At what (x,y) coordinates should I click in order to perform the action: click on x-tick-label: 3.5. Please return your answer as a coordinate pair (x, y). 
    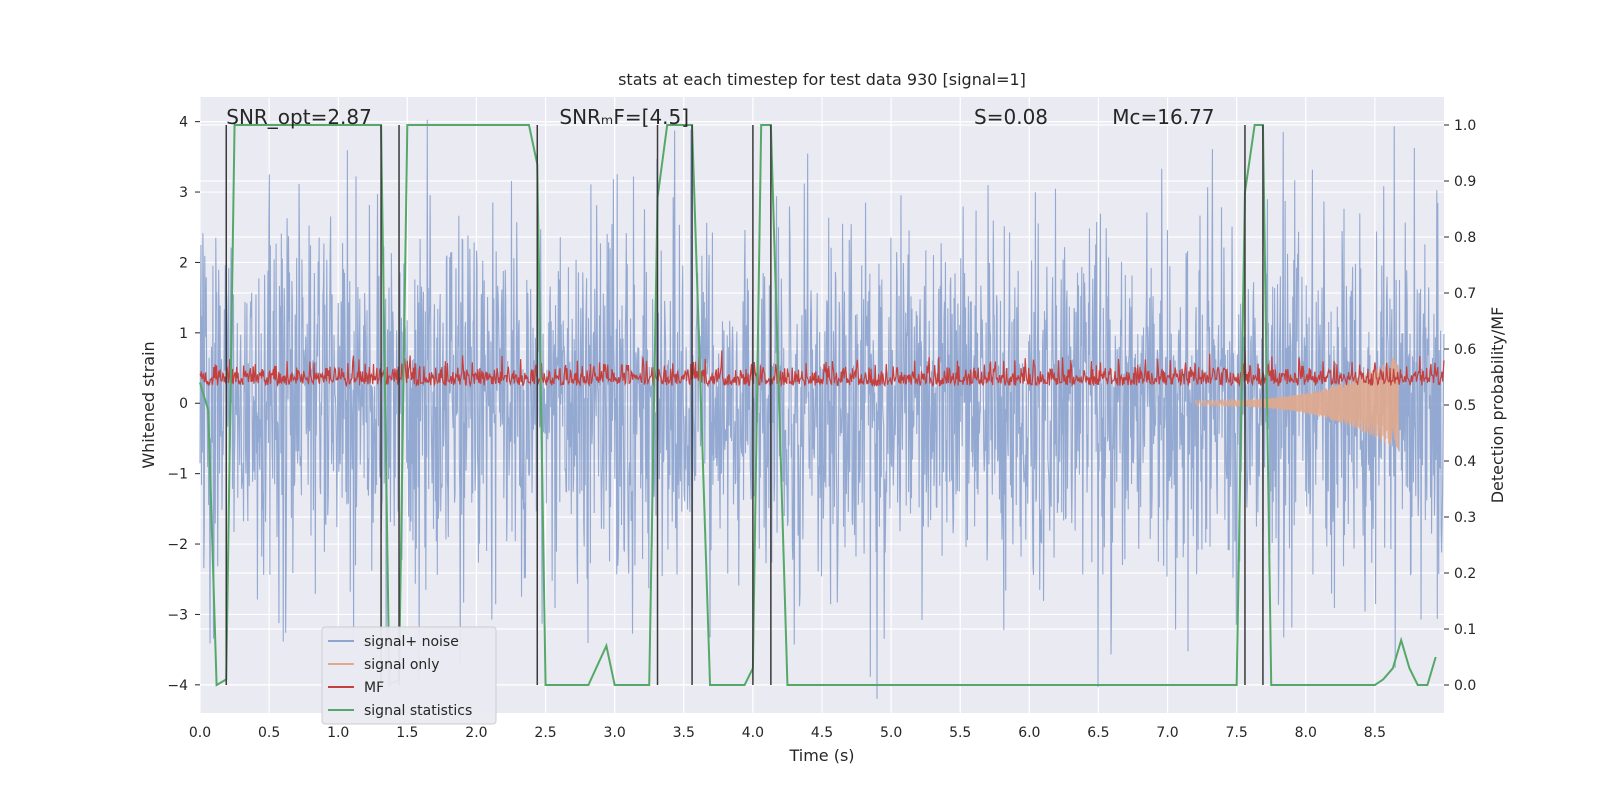
    Looking at the image, I should click on (684, 733).